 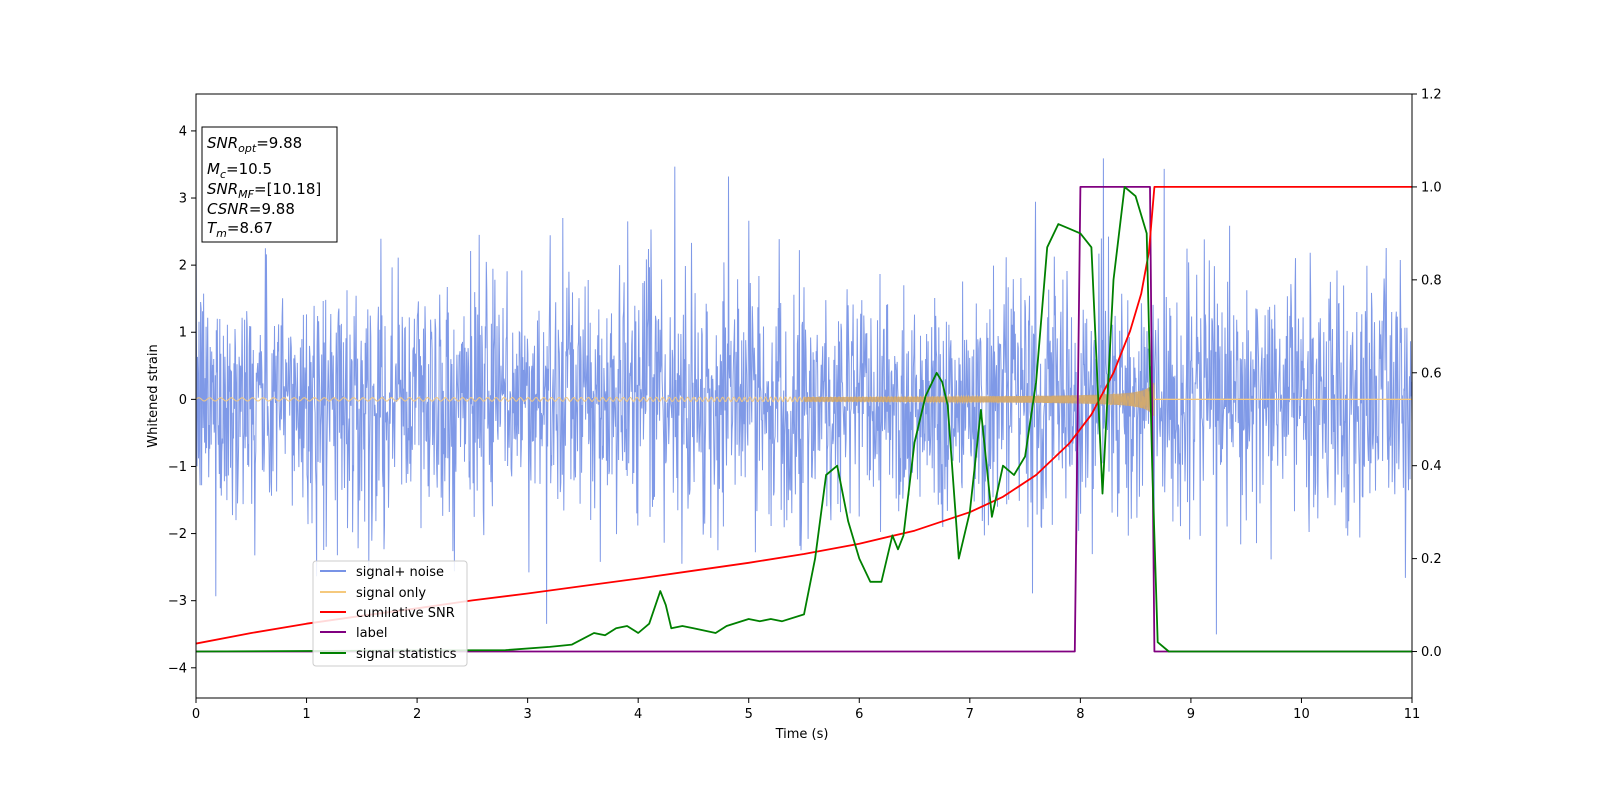 I want to click on x-tick-label: 6, so click(x=859, y=714).